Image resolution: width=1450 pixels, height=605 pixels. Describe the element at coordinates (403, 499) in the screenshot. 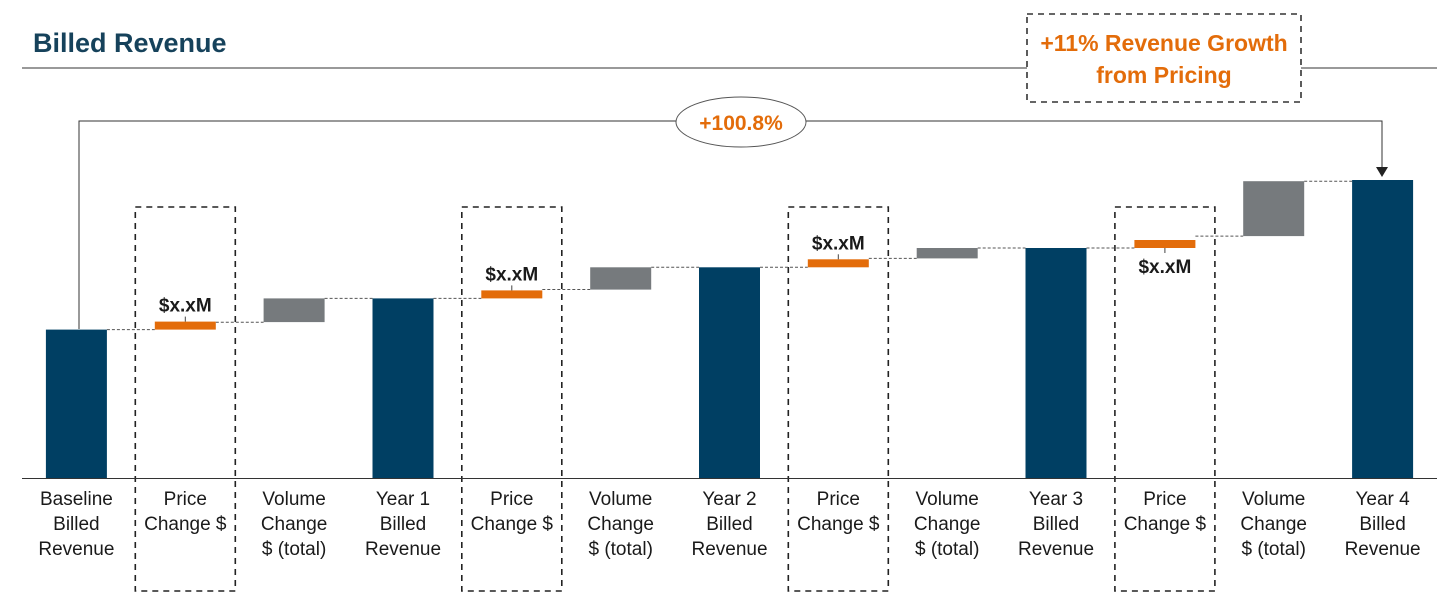

I see `category-label-line: Year 1` at that location.